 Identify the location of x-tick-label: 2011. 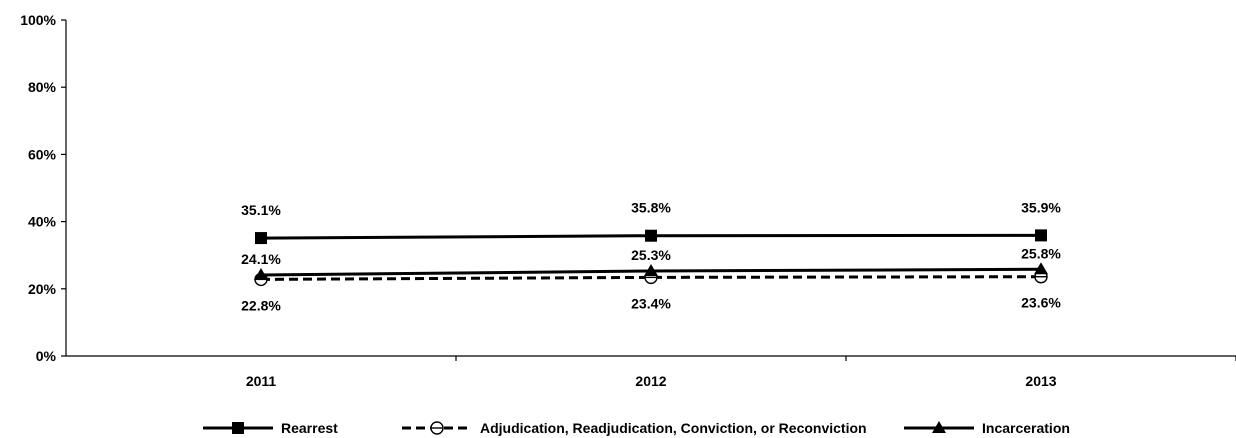
(261, 381).